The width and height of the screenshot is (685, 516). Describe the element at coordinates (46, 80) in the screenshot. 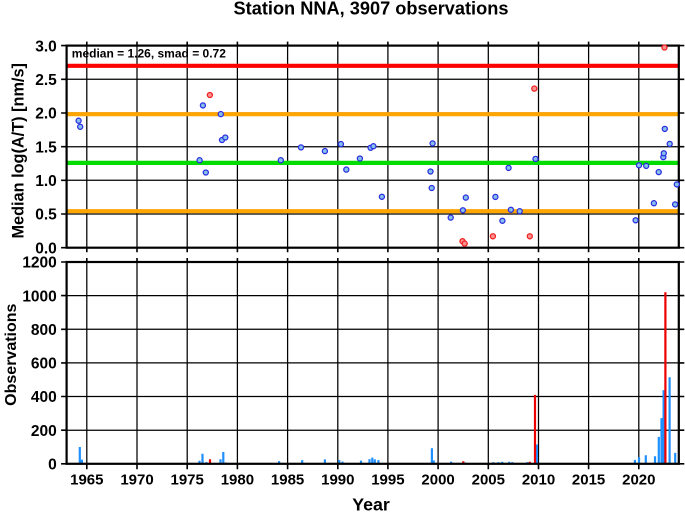

I see `svg-text: 2.5` at that location.